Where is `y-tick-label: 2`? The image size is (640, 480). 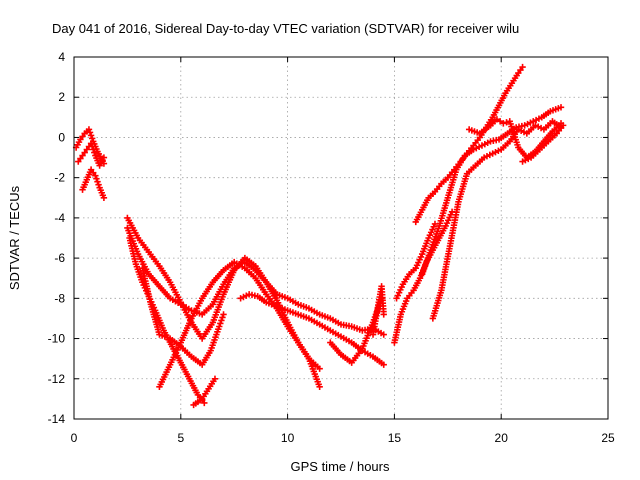 y-tick-label: 2 is located at coordinates (61, 97).